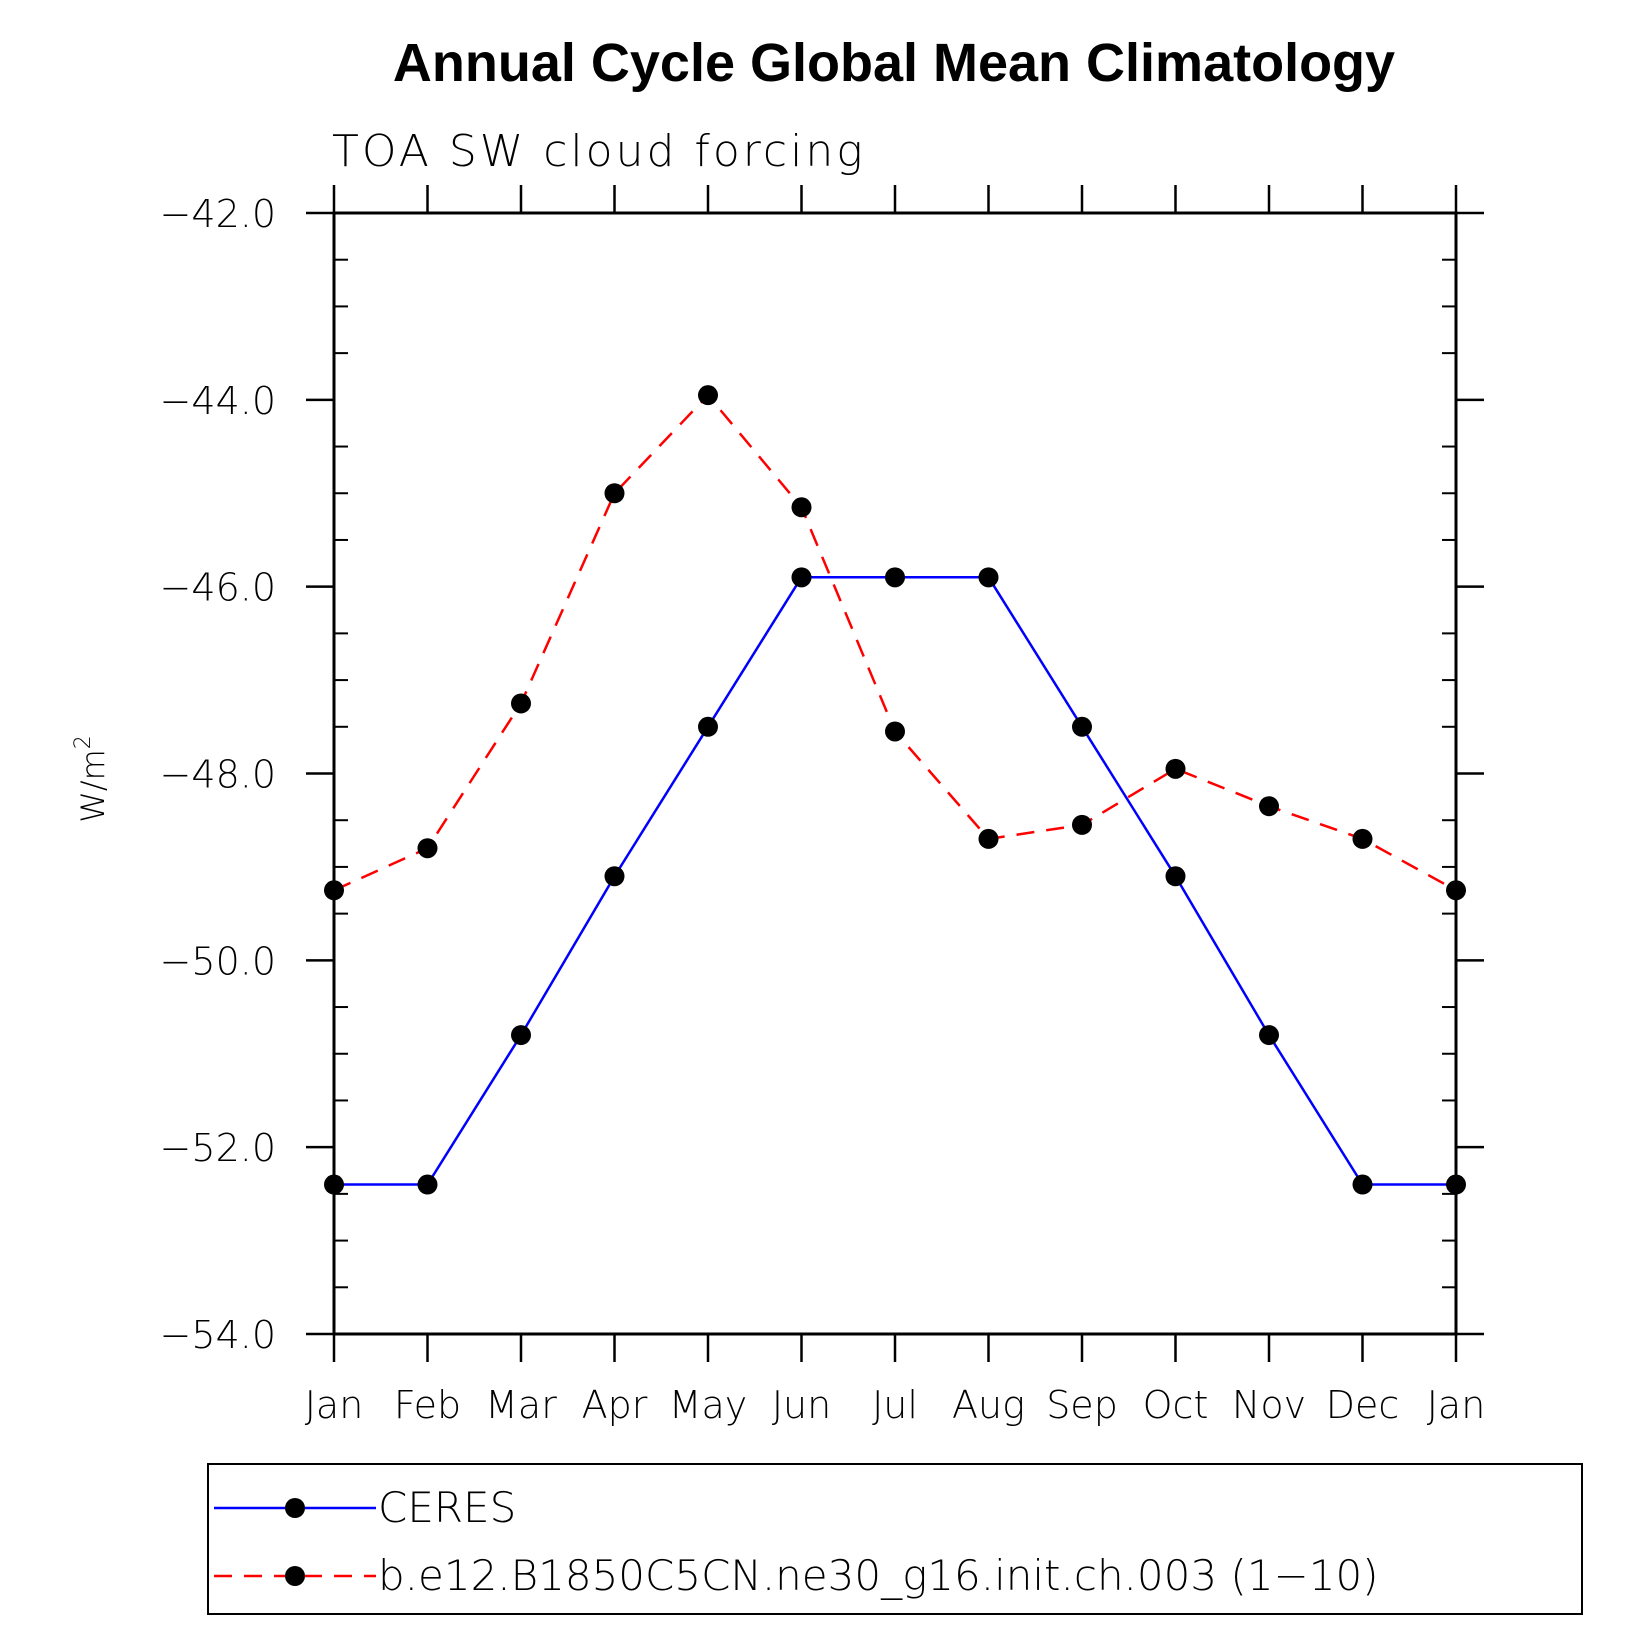 This screenshot has height=1641, width=1641. What do you see at coordinates (1363, 1405) in the screenshot?
I see `x-tick-label: Dec` at bounding box center [1363, 1405].